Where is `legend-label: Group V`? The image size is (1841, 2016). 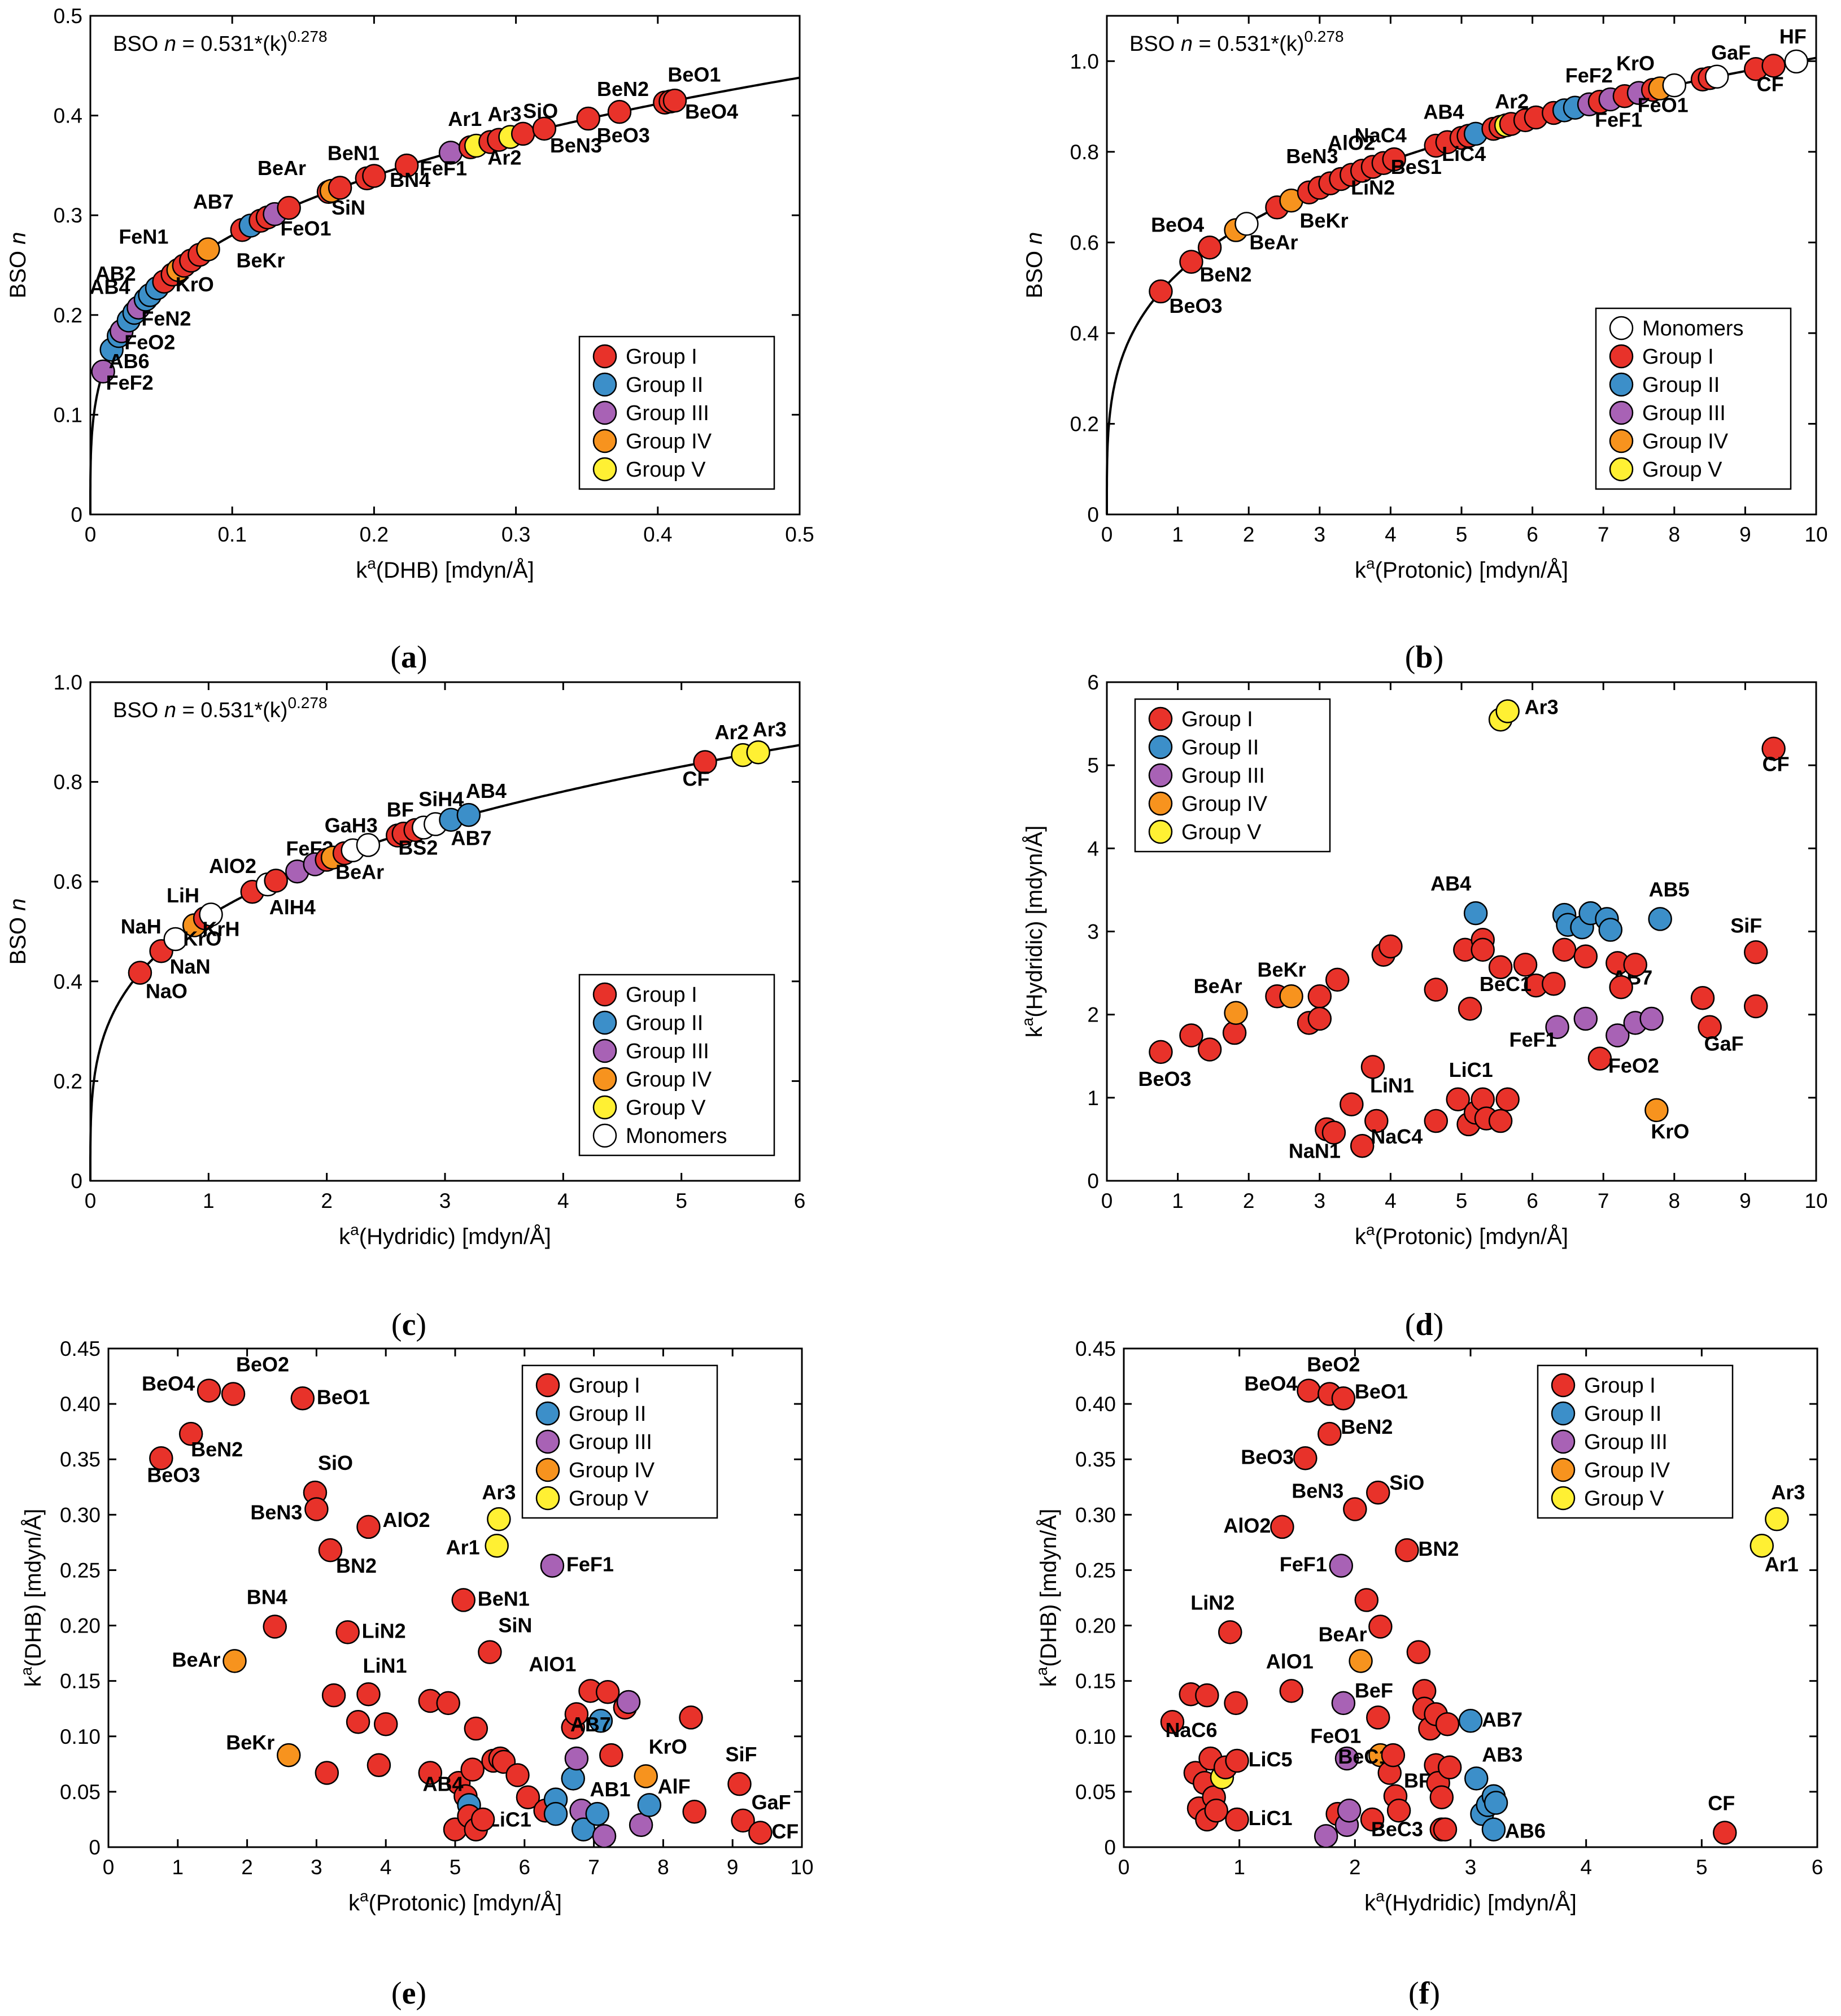 legend-label: Group V is located at coordinates (1221, 832).